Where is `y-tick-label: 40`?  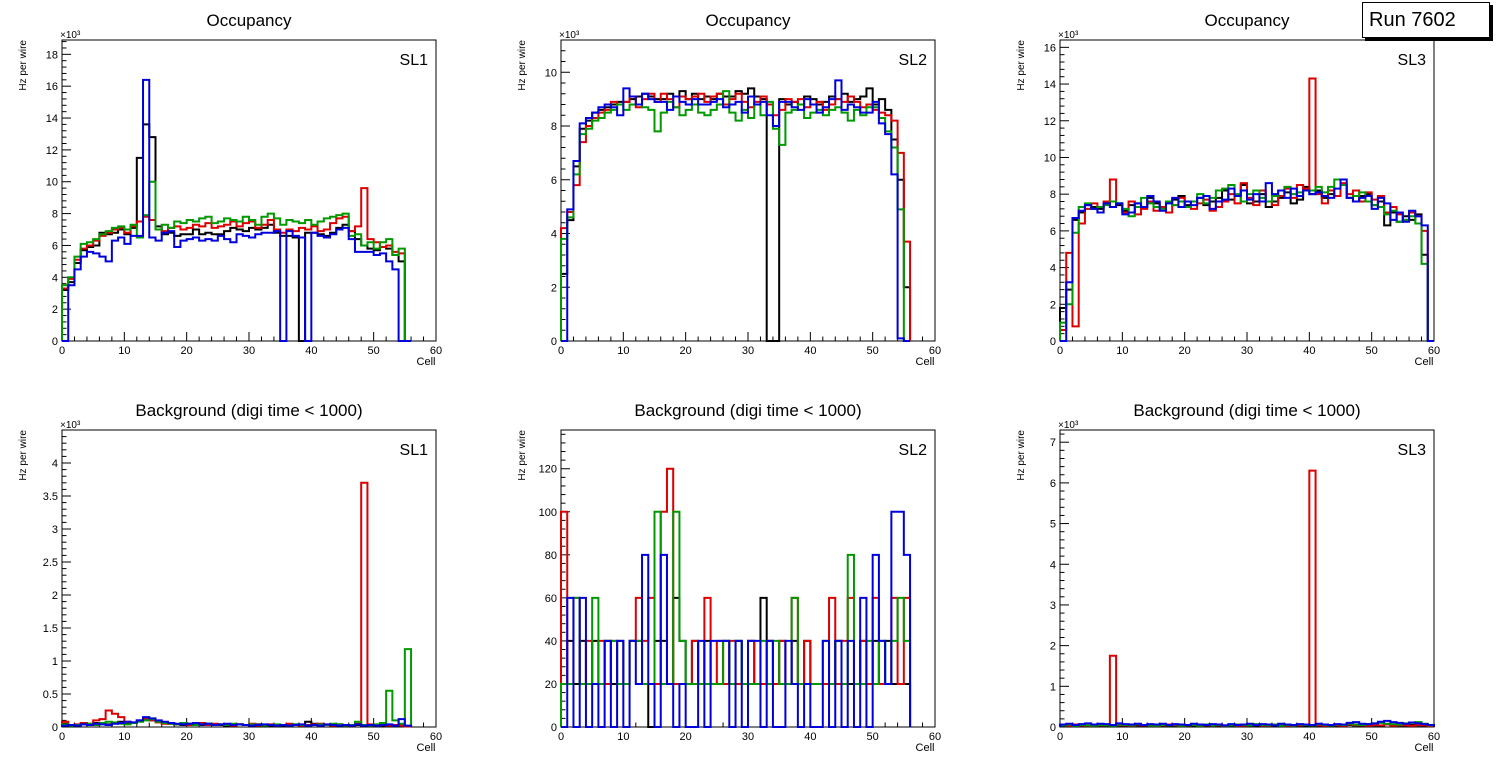
y-tick-label: 40 is located at coordinates (551, 642).